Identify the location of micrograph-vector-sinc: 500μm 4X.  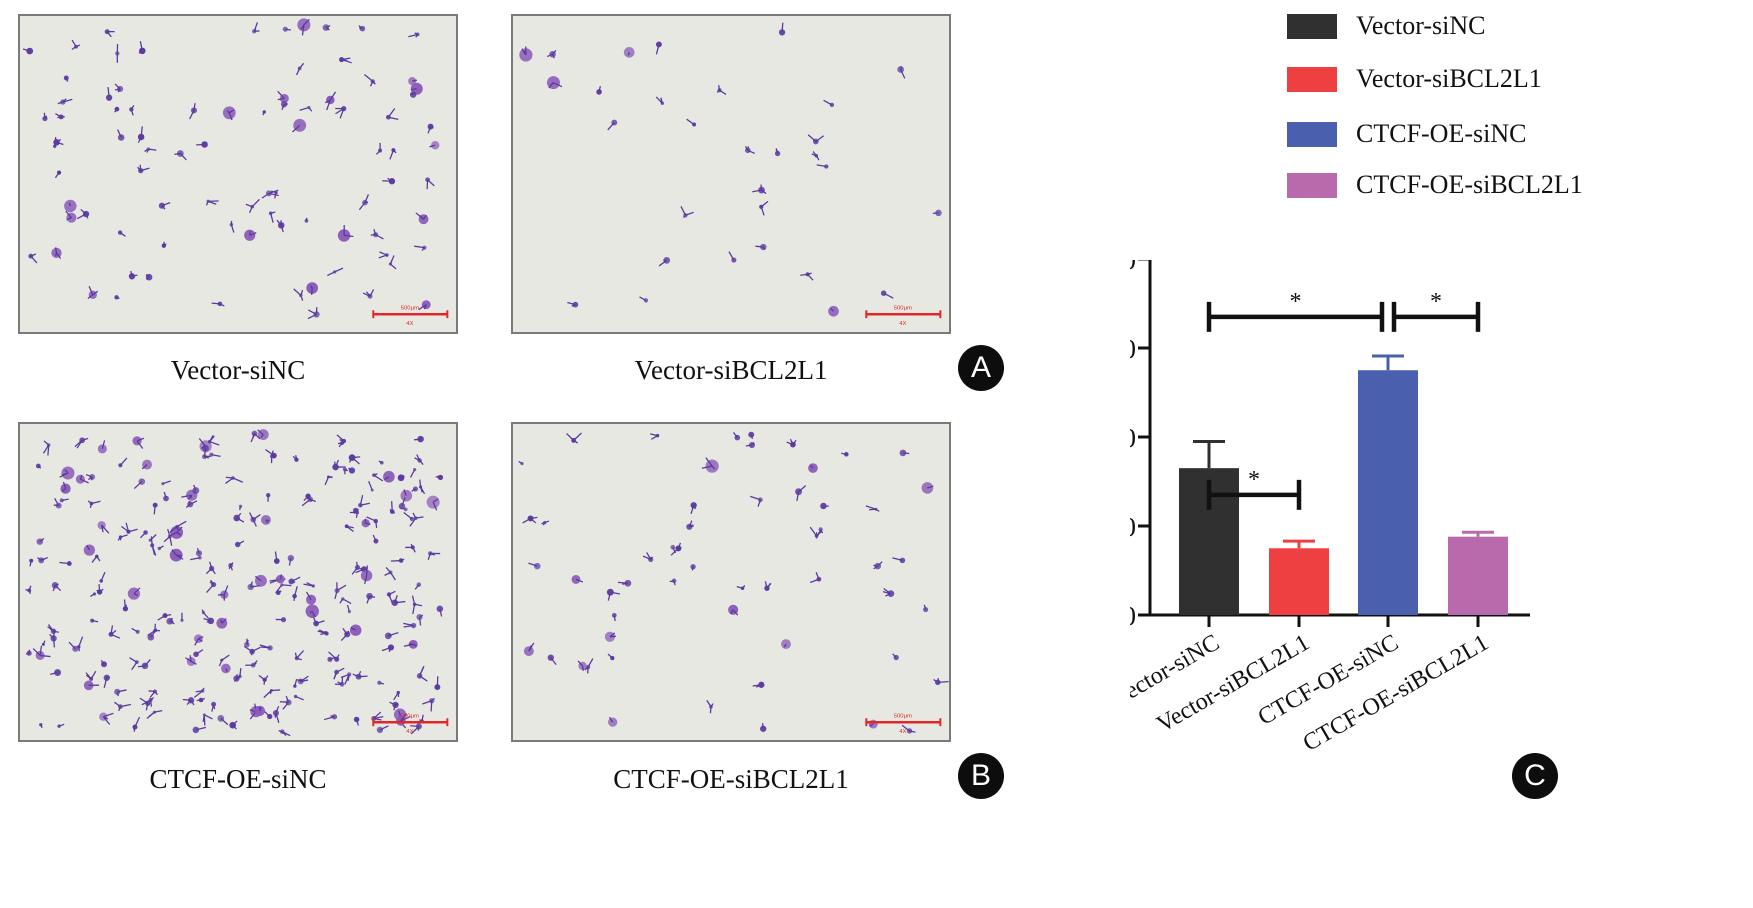
(238, 174).